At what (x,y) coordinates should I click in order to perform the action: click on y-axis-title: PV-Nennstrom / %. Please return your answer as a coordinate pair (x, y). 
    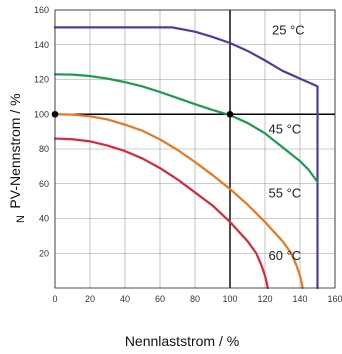
    Looking at the image, I should click on (15, 150).